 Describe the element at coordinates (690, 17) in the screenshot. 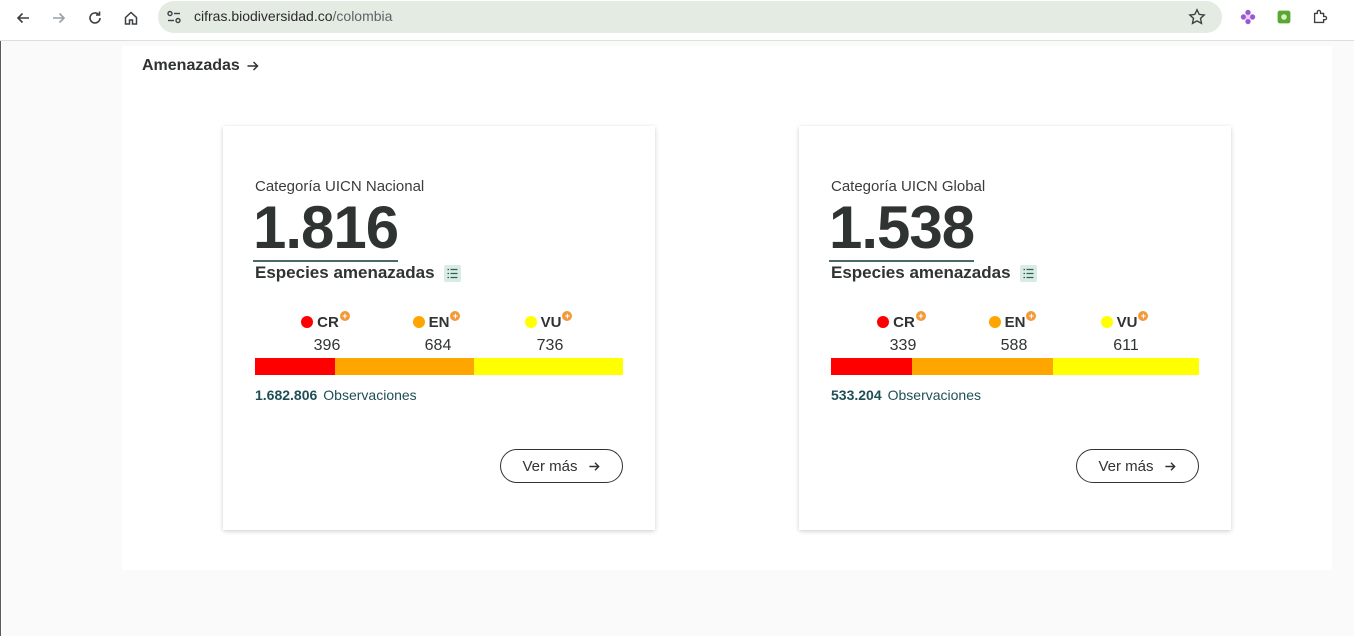

I see `address-bar: cifras.biodiversidad.co/colombia` at that location.